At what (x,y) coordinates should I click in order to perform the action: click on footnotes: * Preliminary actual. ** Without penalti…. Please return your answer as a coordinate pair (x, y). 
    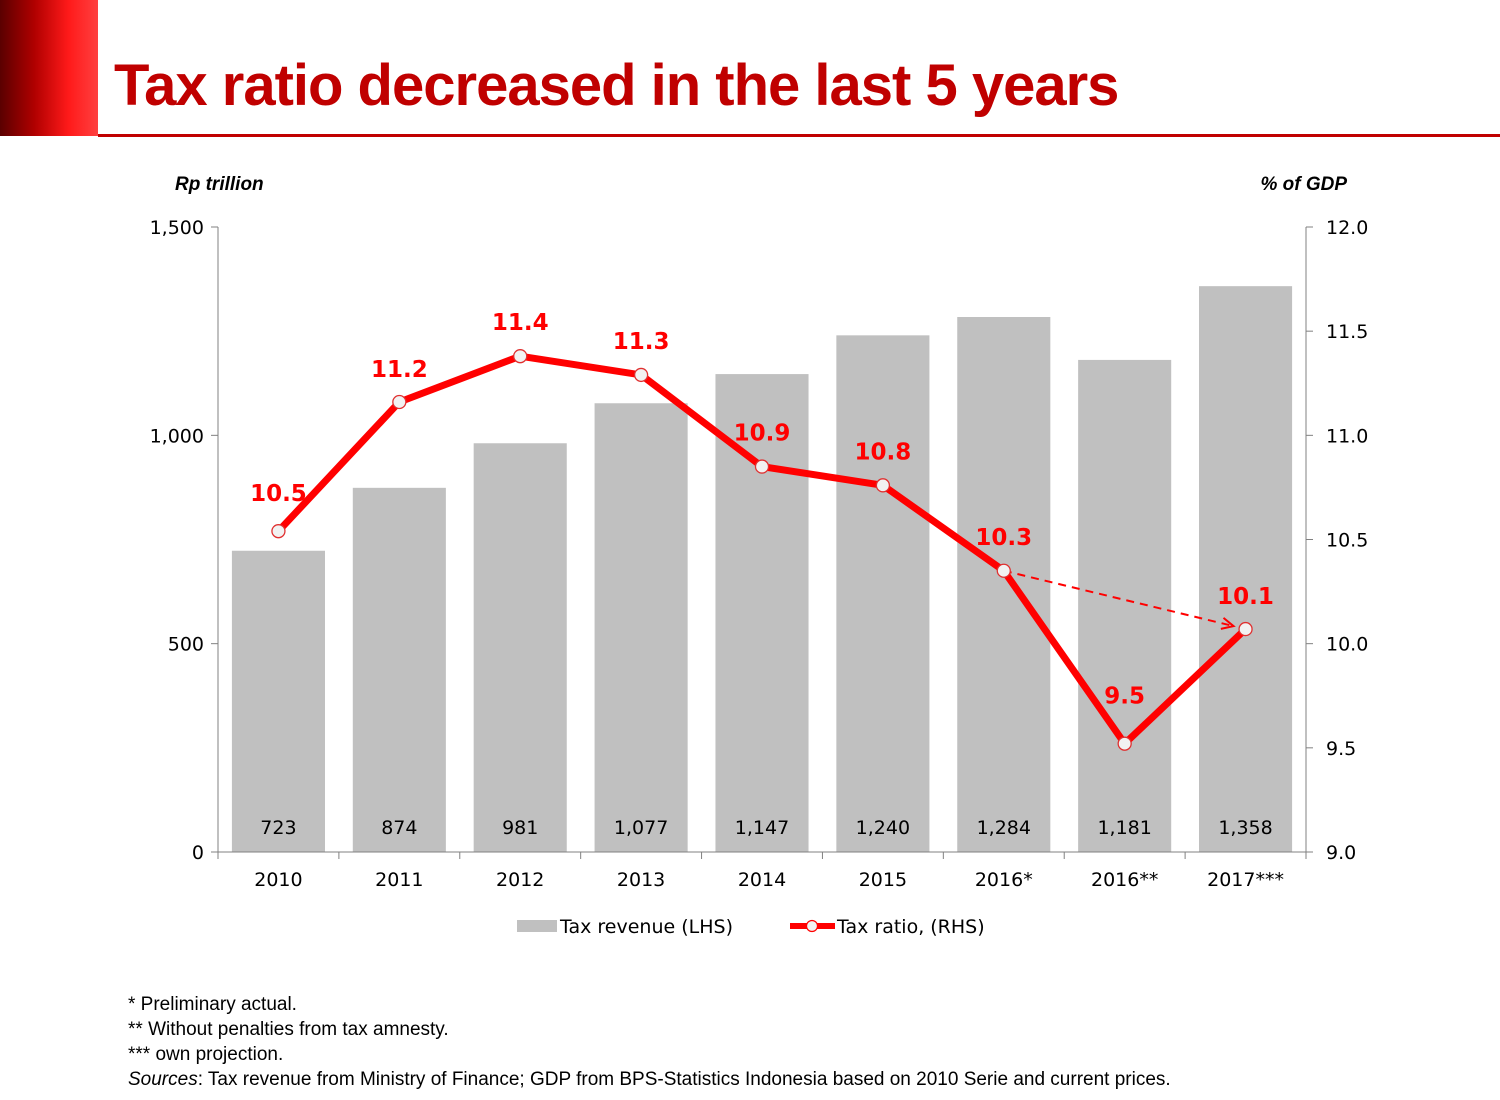
    Looking at the image, I should click on (649, 1042).